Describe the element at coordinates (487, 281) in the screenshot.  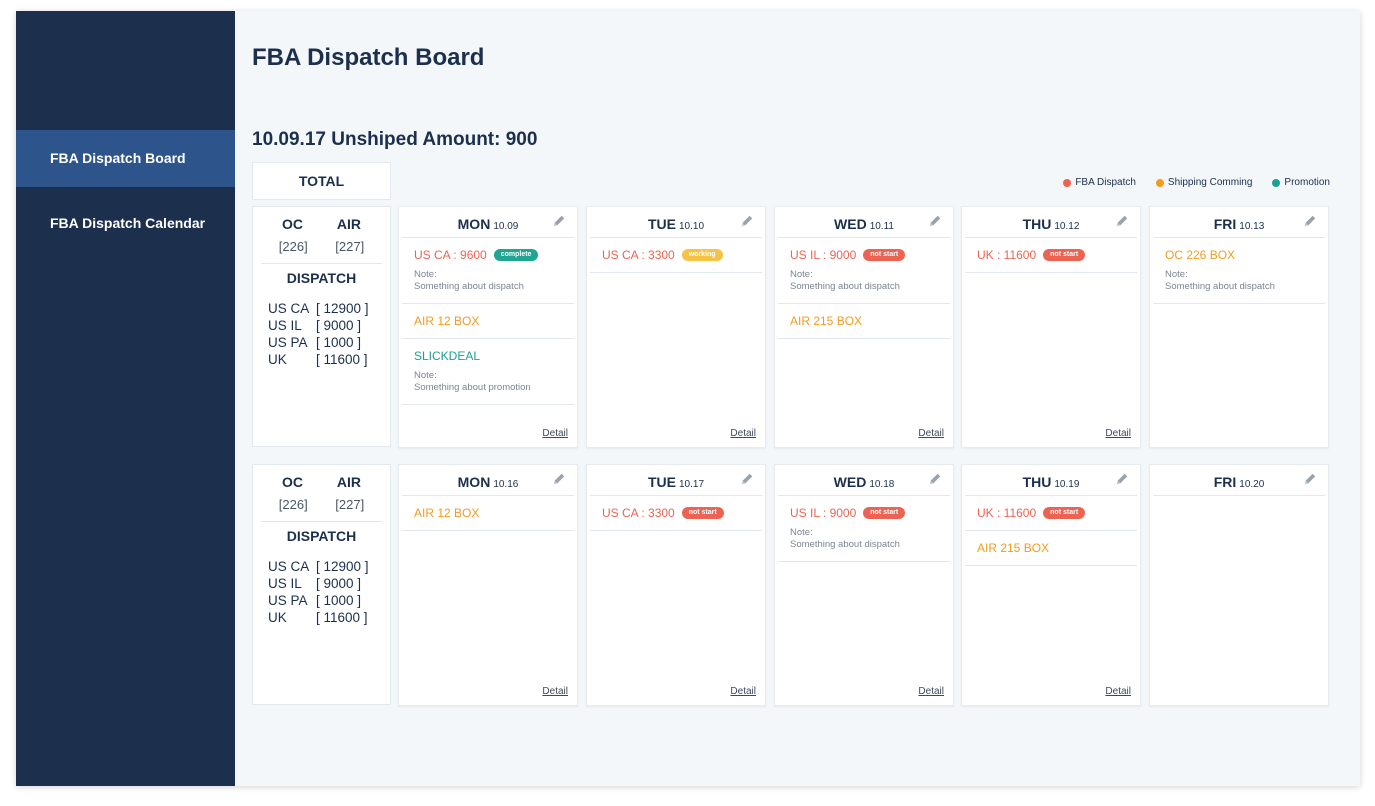
I see `entry-note: Note: Something about dispatch` at that location.